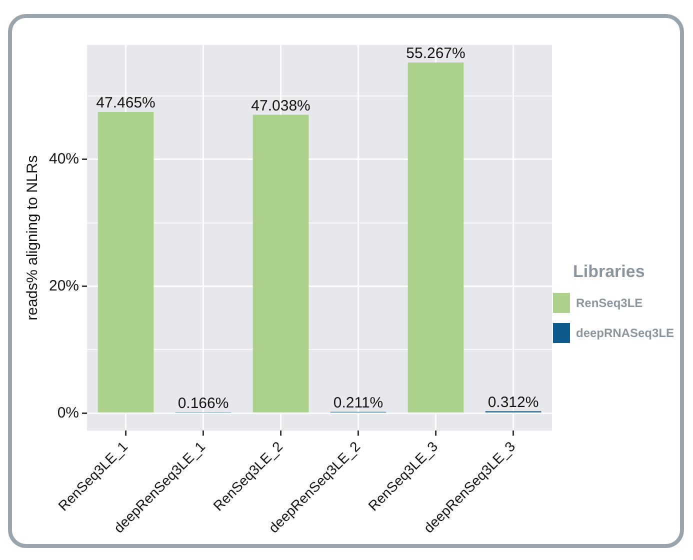 The height and width of the screenshot is (560, 693). Describe the element at coordinates (436, 53) in the screenshot. I see `data-label: 55.267%` at that location.